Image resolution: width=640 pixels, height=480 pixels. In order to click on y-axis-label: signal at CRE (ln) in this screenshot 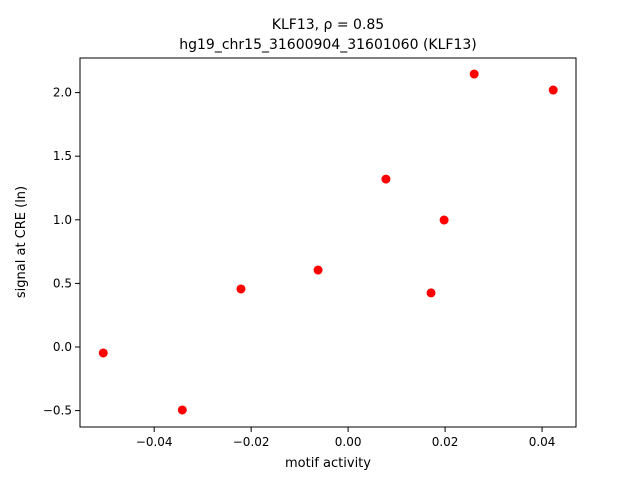, I will do `click(21, 242)`.